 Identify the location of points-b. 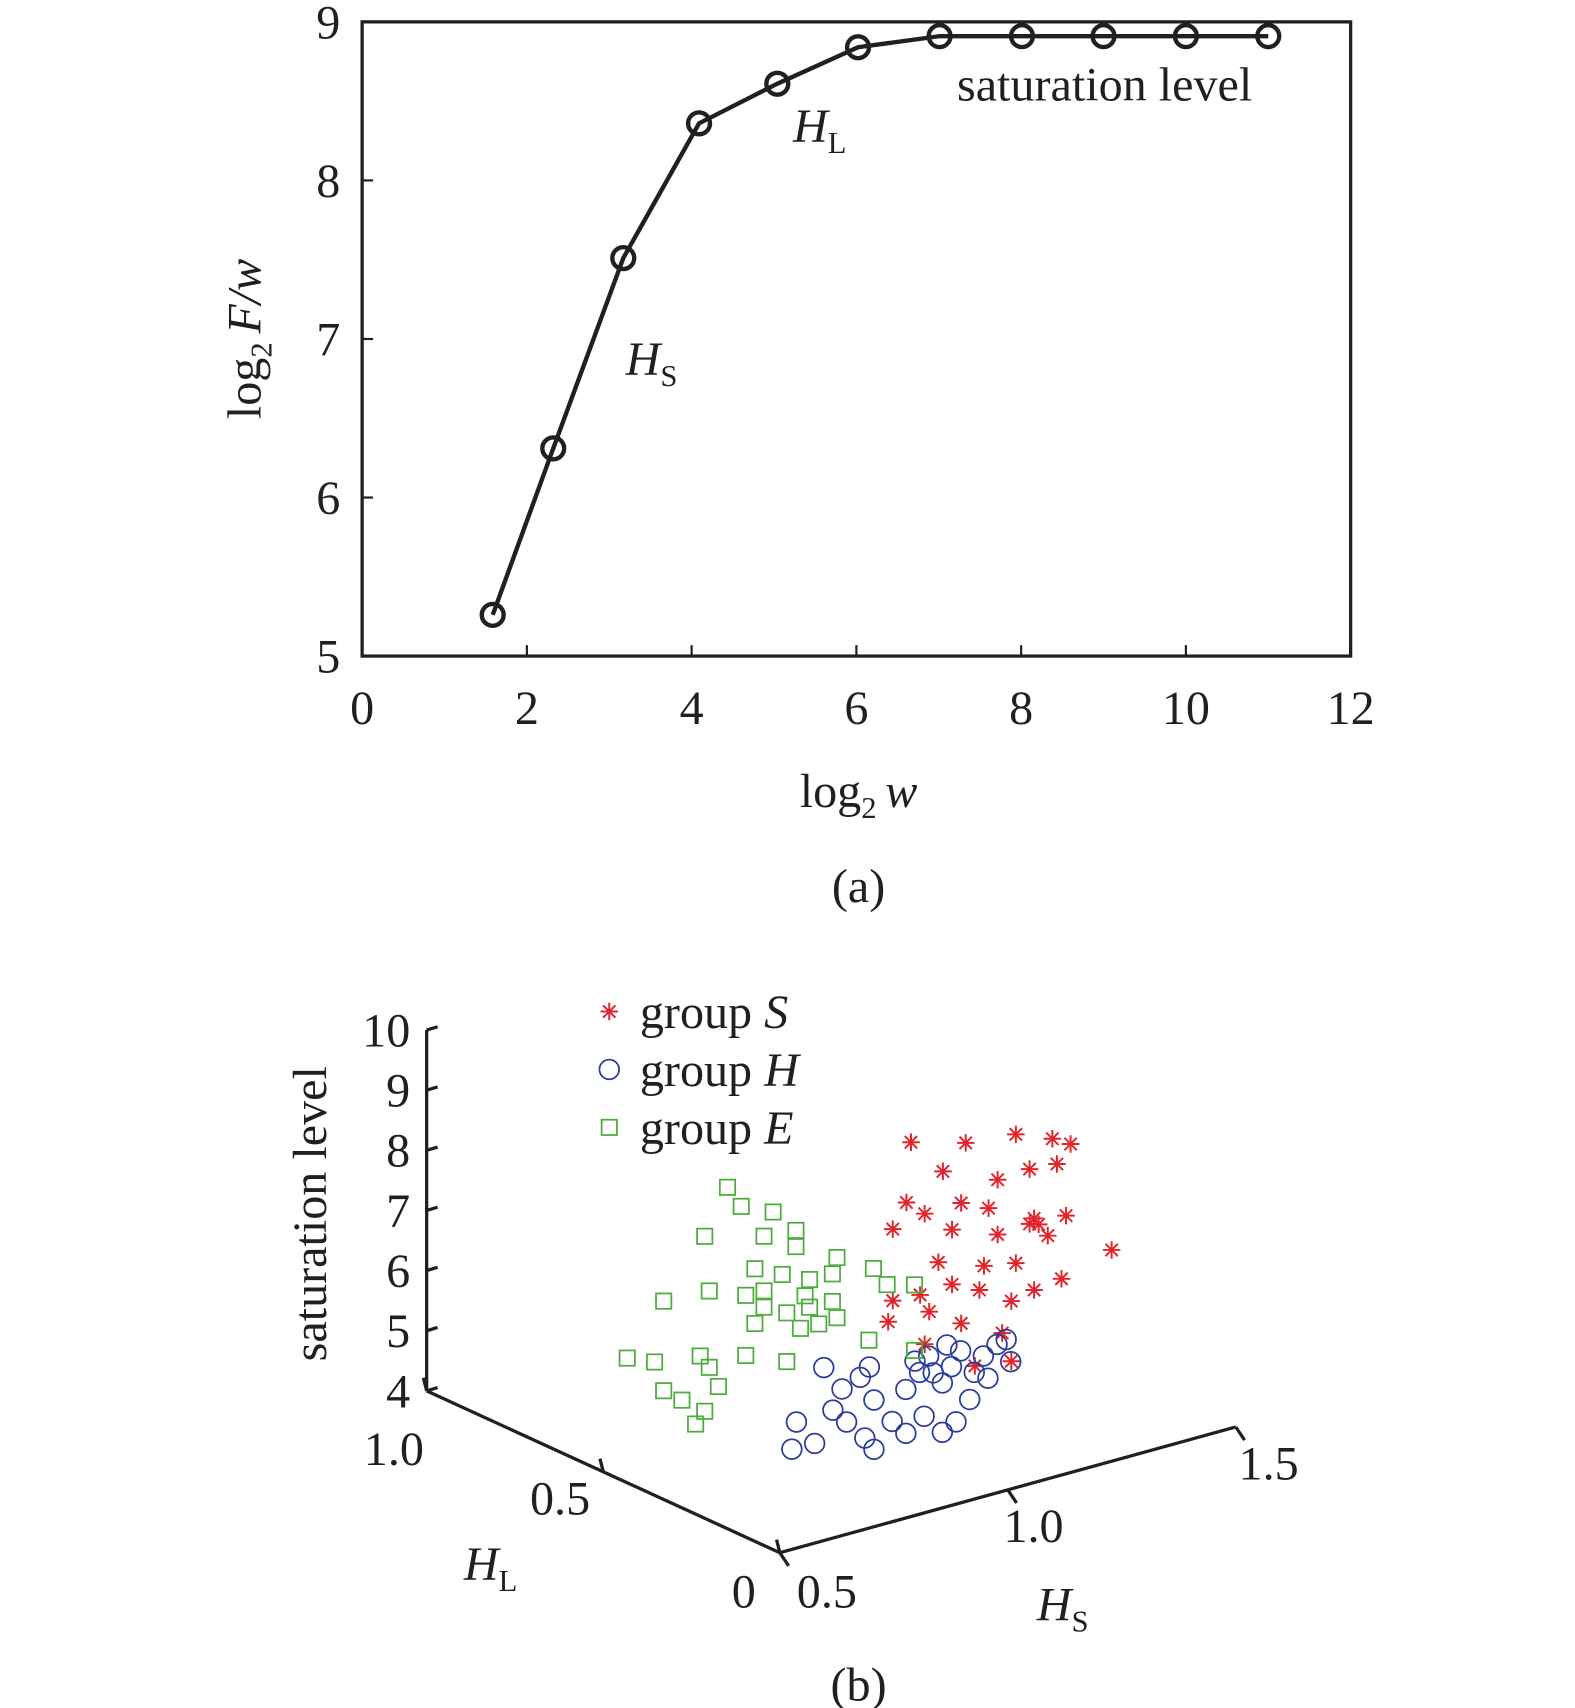
(869, 1293).